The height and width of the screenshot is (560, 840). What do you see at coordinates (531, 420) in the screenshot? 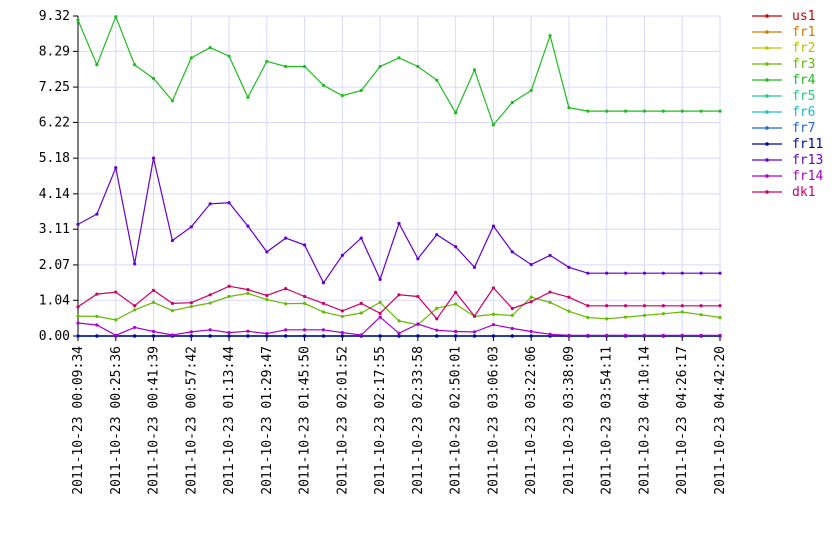
I see `x-tick-label: 2011-10-23 03:22:06` at bounding box center [531, 420].